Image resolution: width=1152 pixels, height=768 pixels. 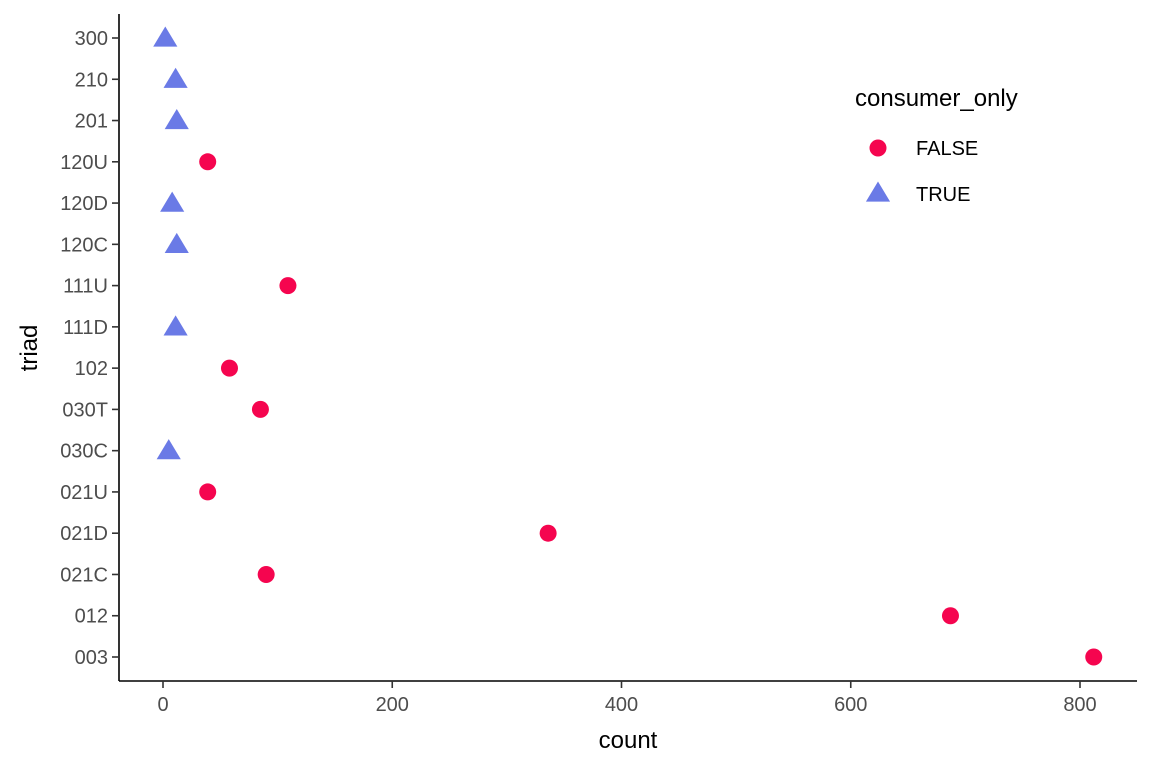 I want to click on y-tick-label: 111D, so click(x=85, y=328).